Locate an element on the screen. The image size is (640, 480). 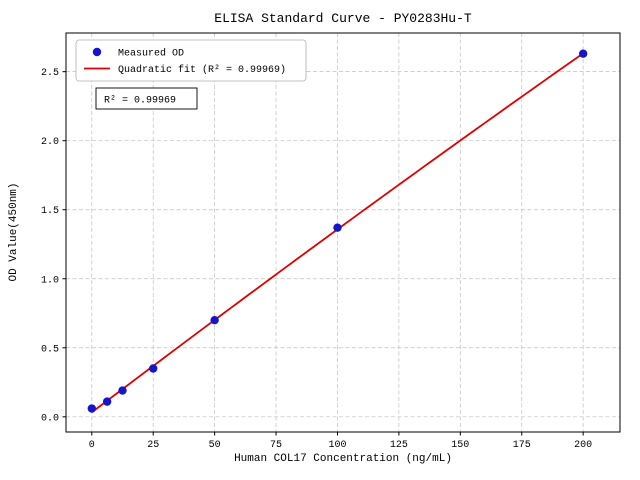
x-tick-label: 25 is located at coordinates (153, 445).